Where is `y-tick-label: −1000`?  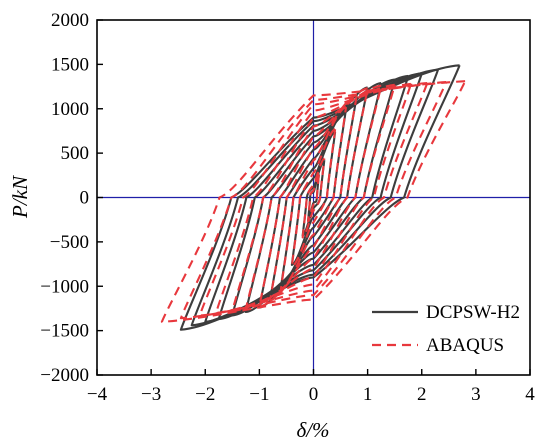
y-tick-label: −1000 is located at coordinates (64, 286).